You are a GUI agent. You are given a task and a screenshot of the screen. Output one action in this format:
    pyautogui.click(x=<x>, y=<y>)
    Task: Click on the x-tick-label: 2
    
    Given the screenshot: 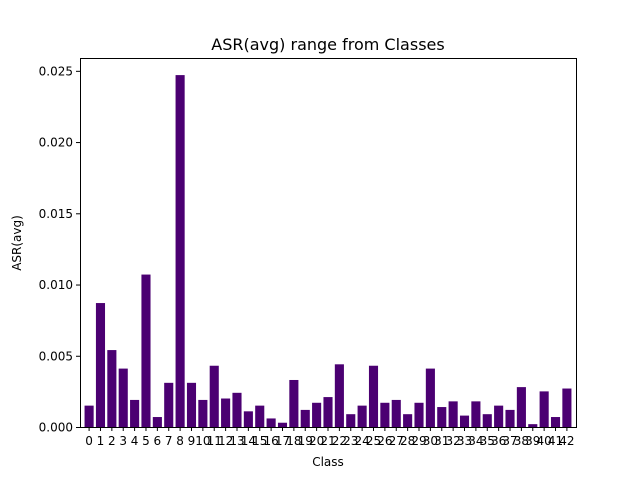 What is the action you would take?
    pyautogui.click(x=112, y=441)
    